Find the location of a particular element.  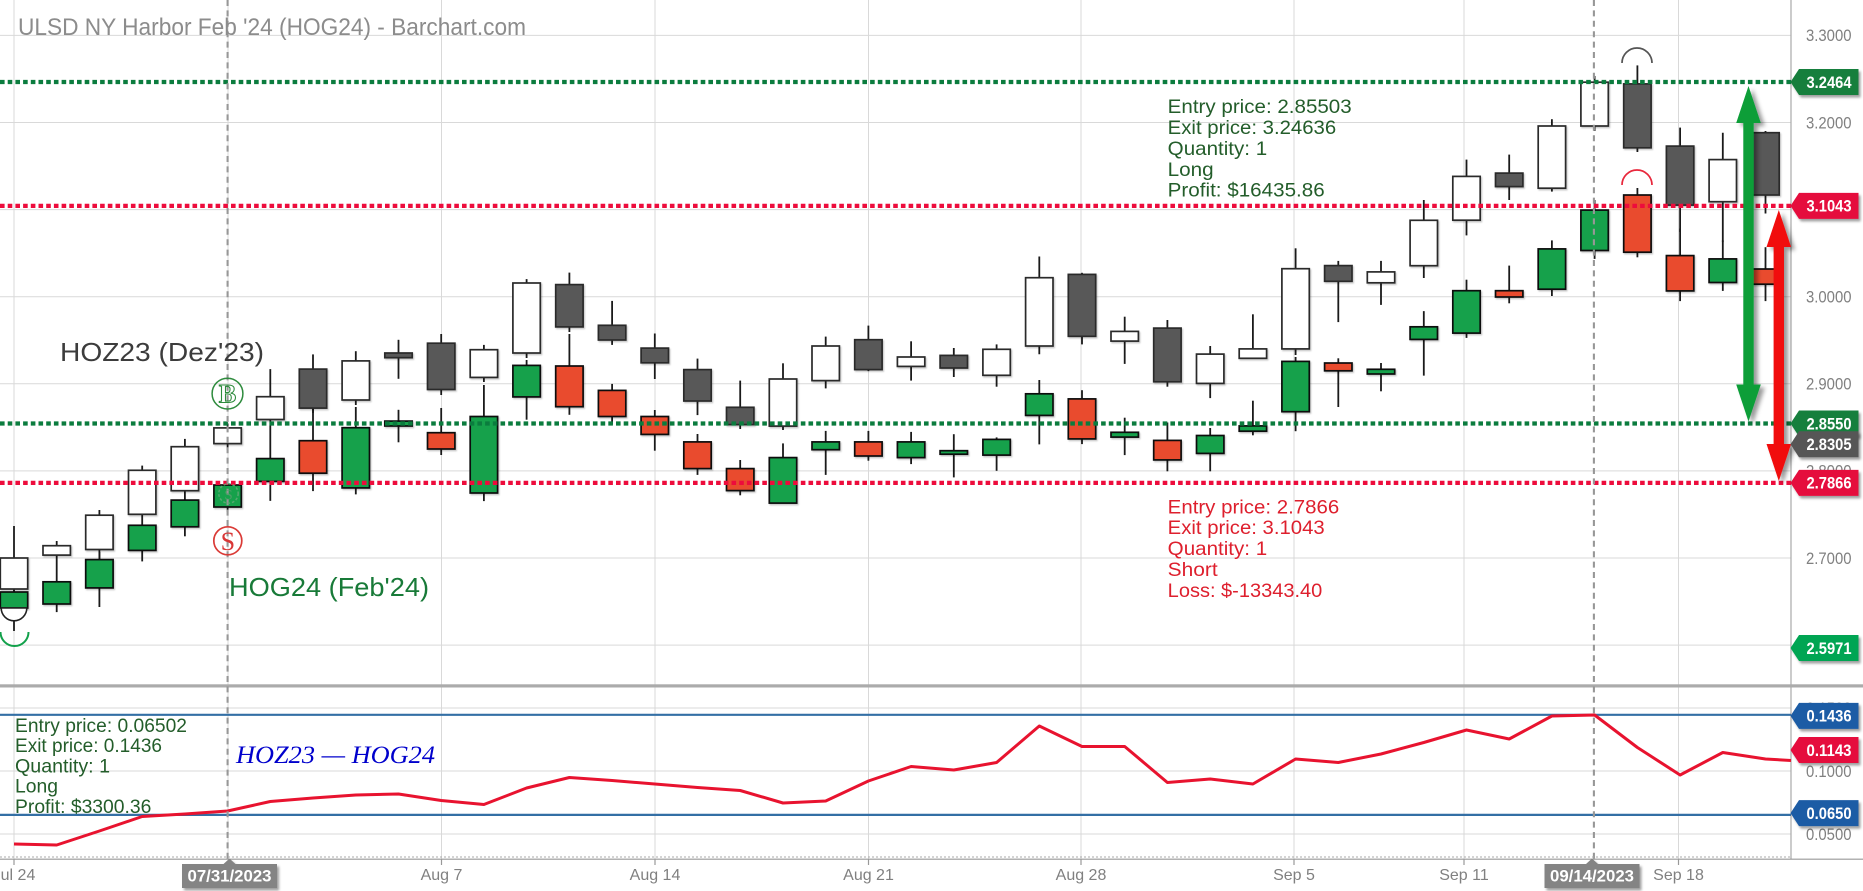

svg-text: B is located at coordinates (227, 393).